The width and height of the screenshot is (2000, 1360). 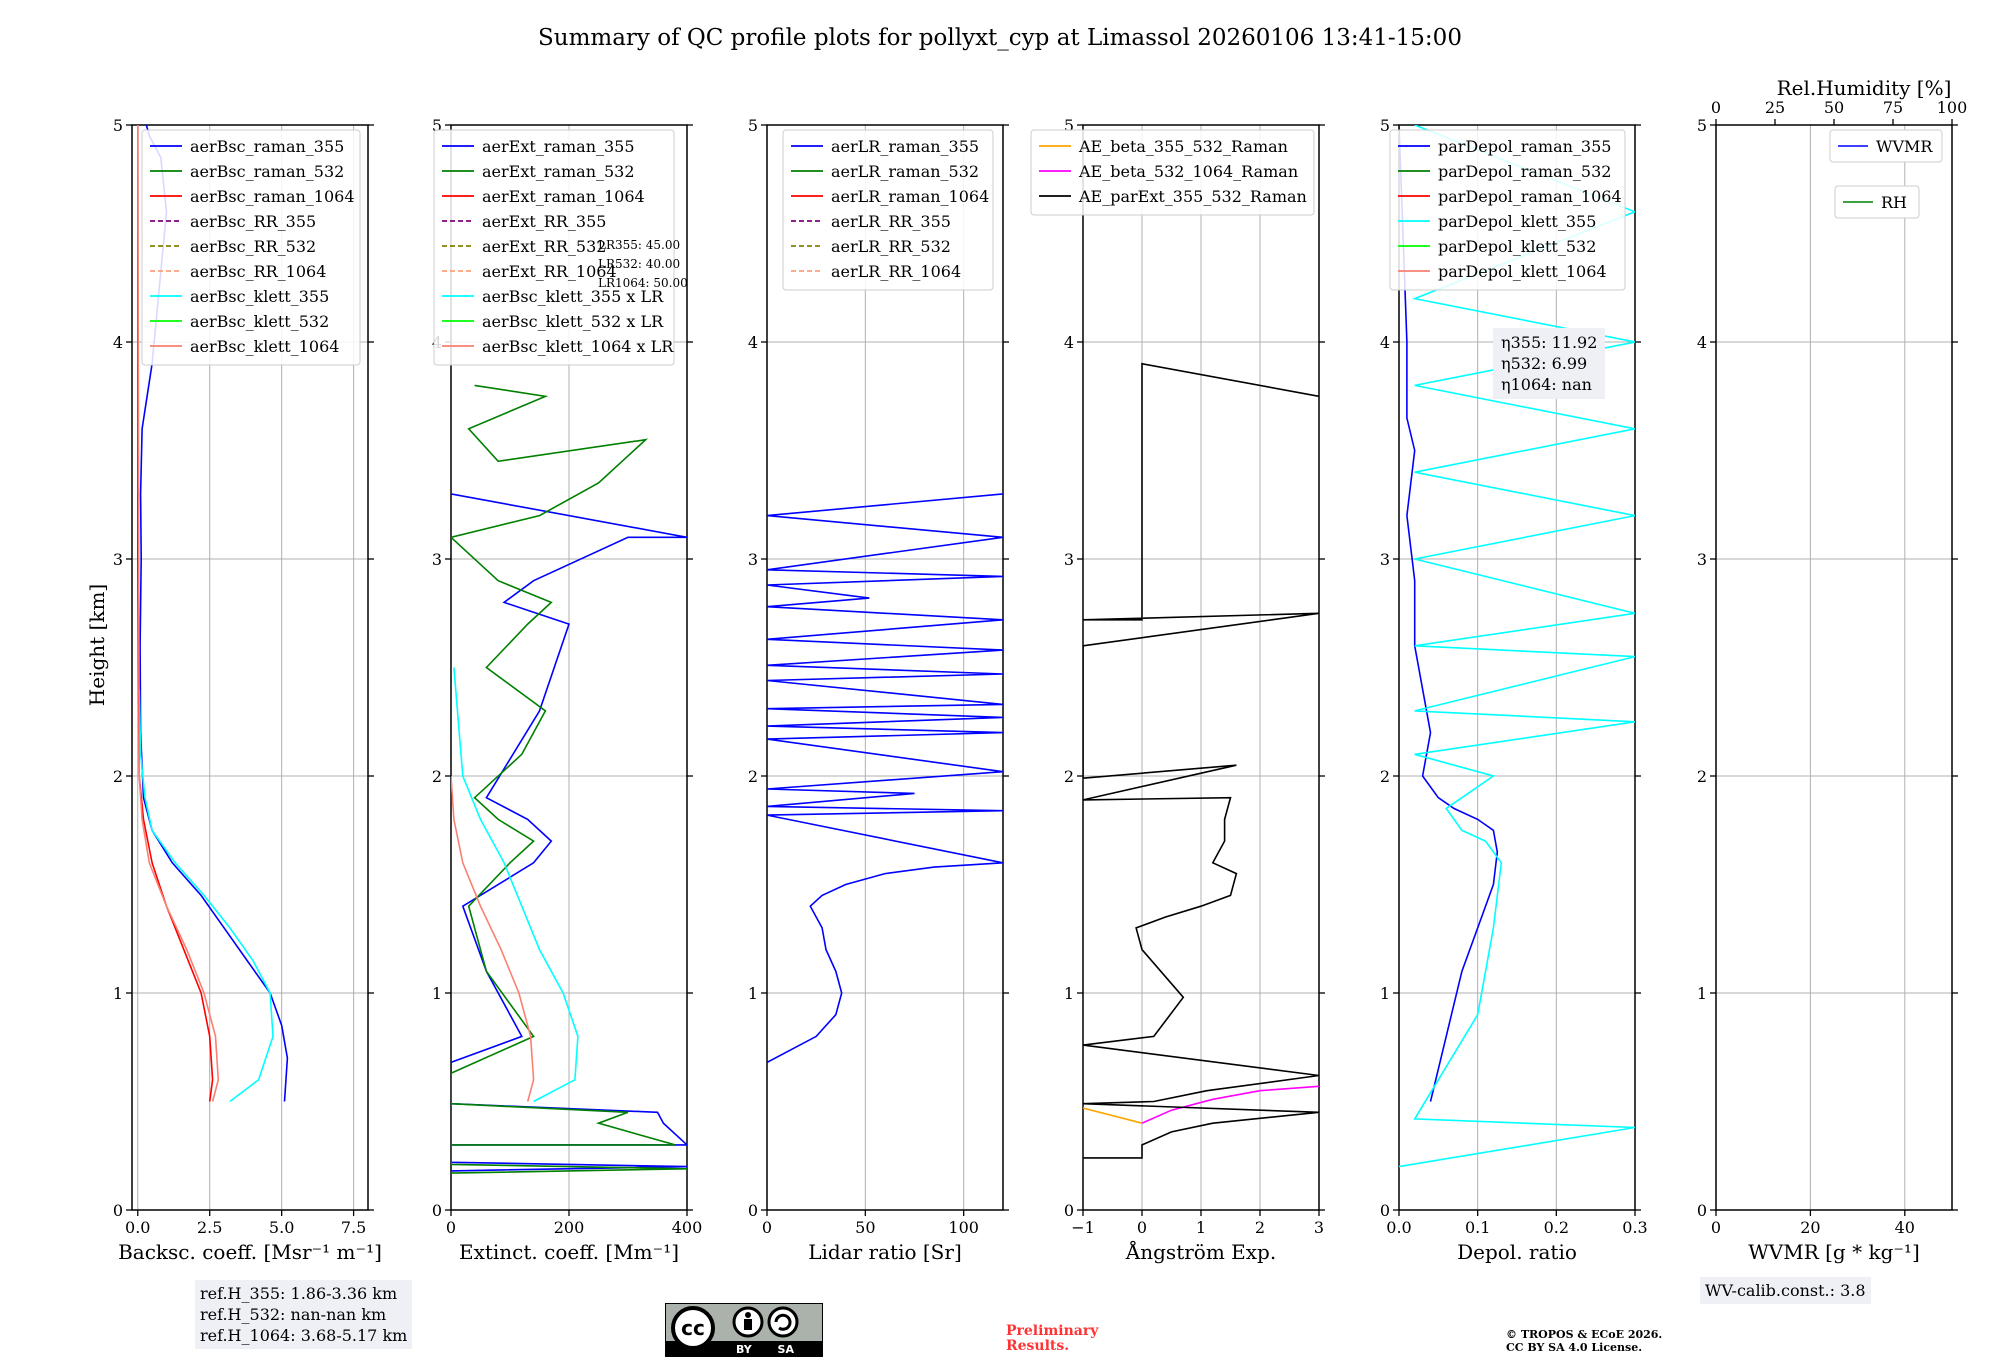 I want to click on refh-1064: ref.H_1064: 3.68-5.17 km, so click(x=304, y=1335).